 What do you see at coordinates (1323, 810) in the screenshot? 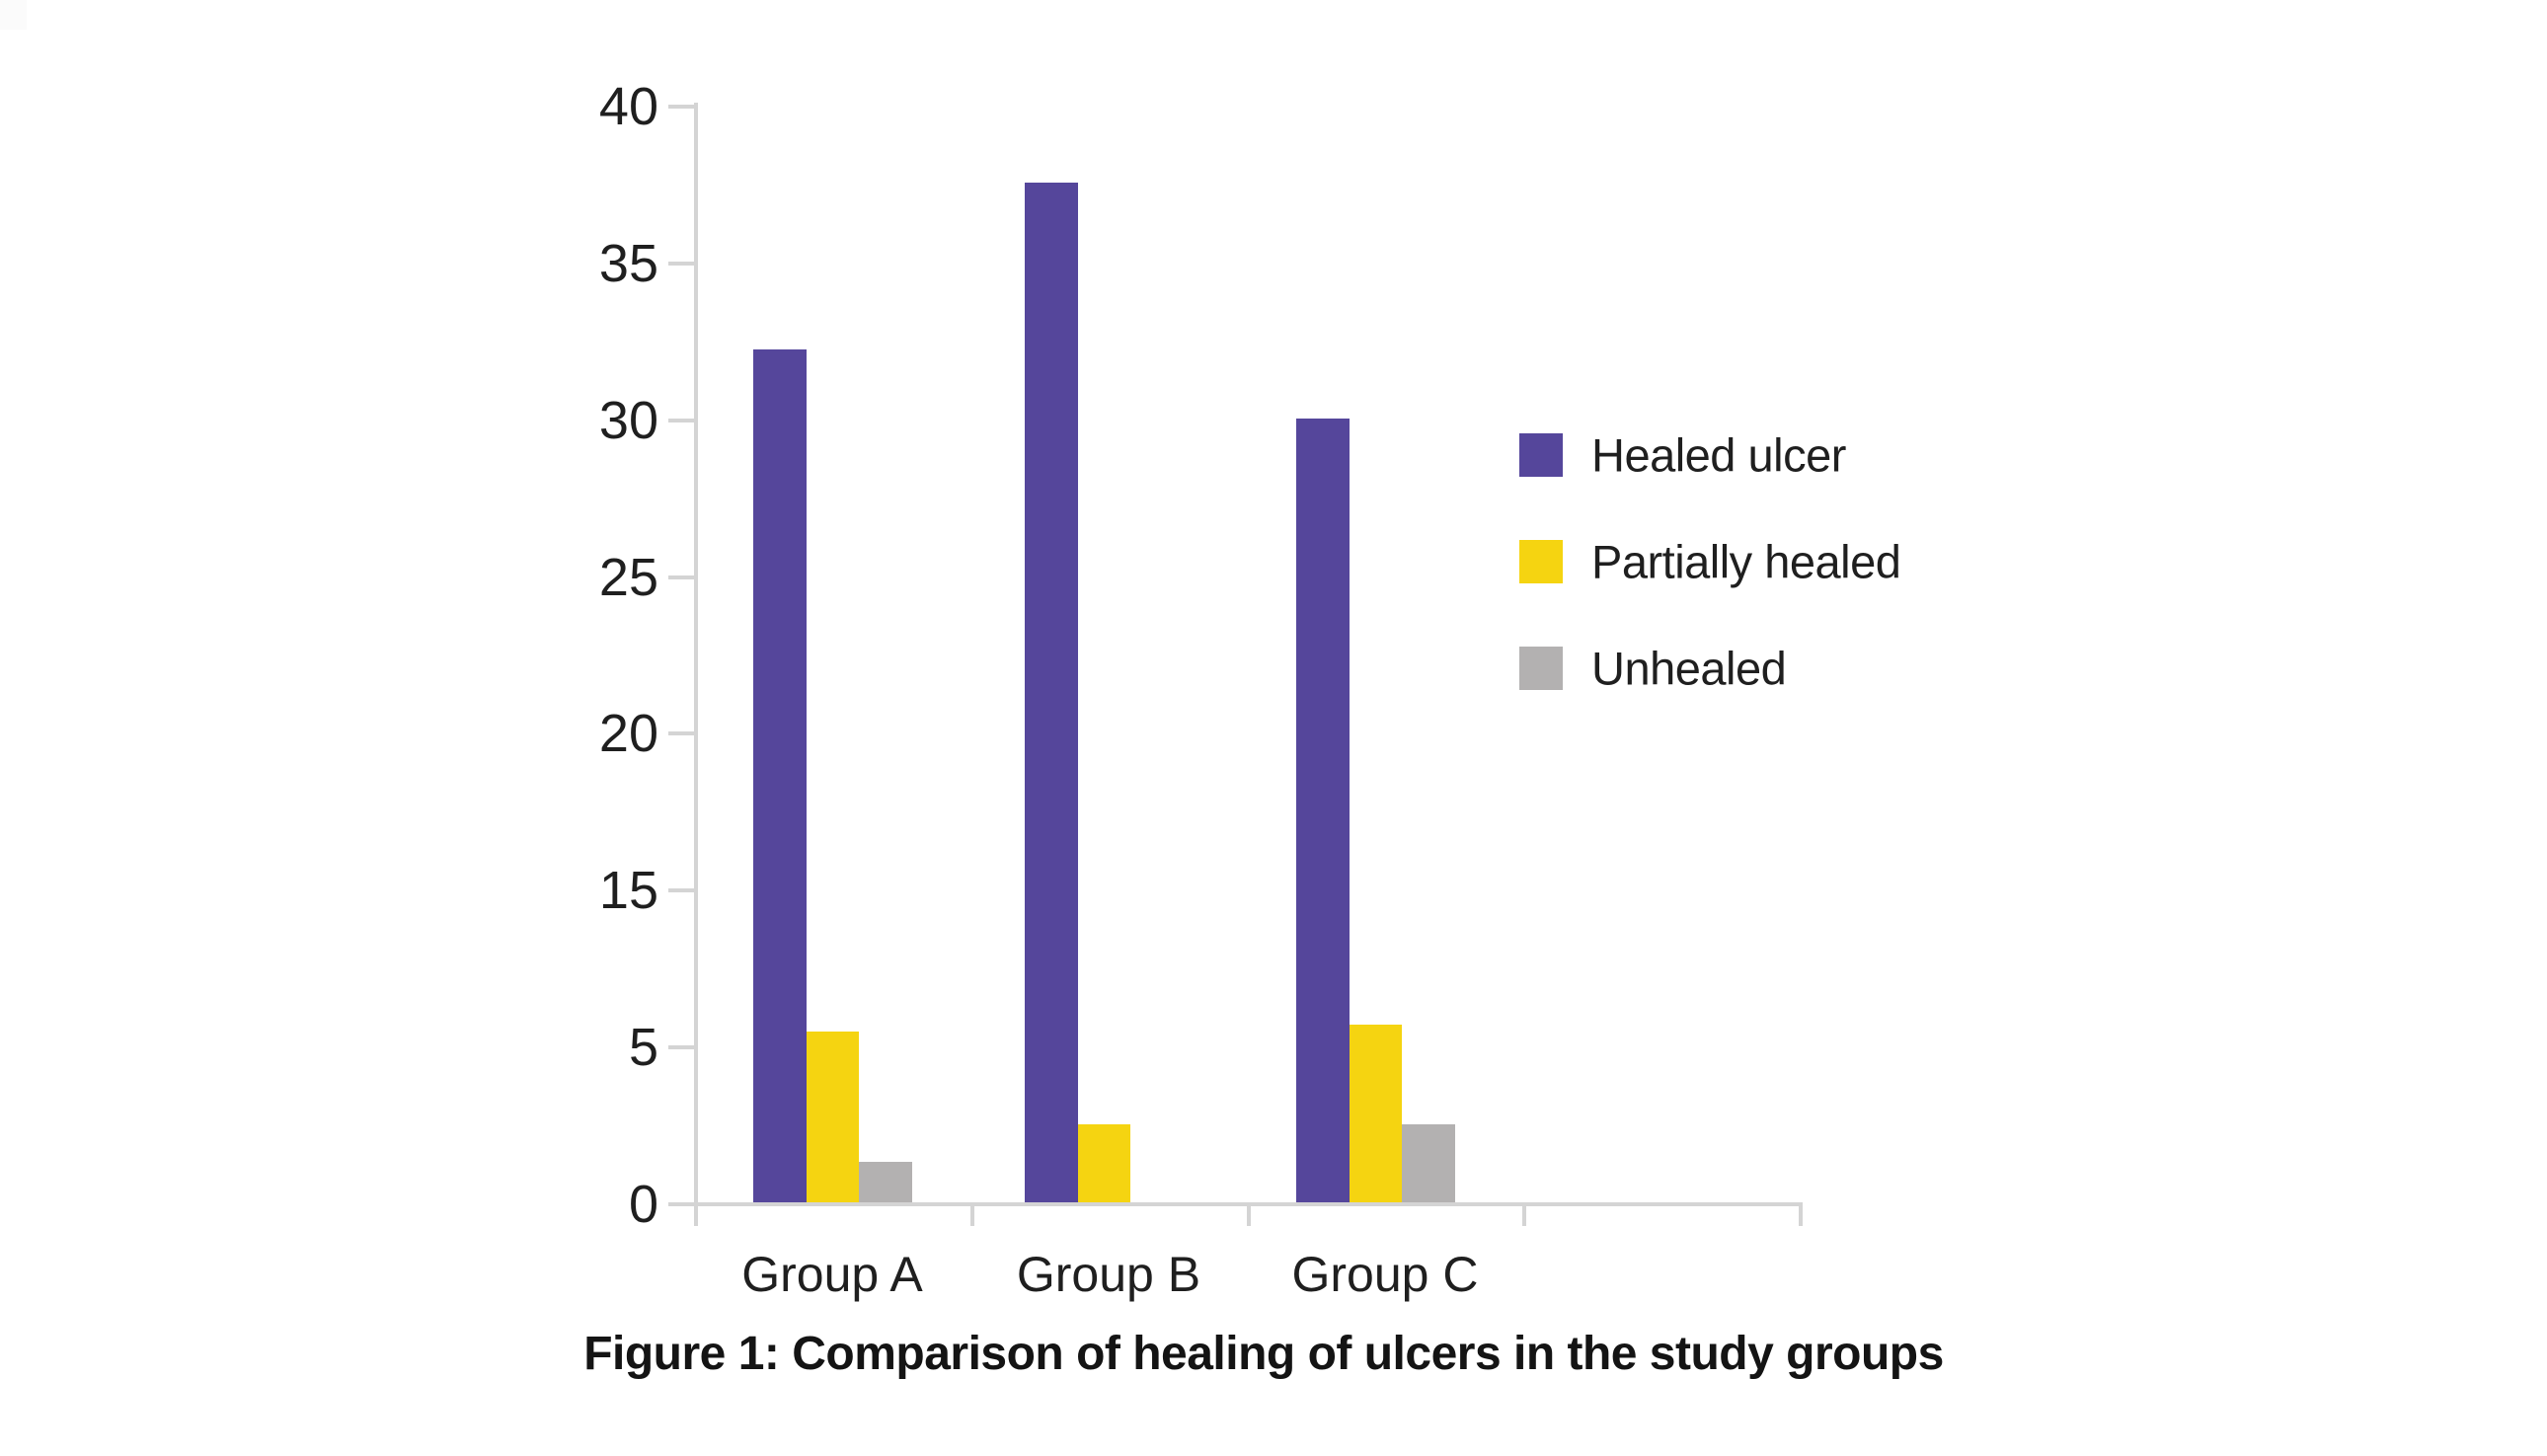
I see `bar-group-c-healed-ulcer` at bounding box center [1323, 810].